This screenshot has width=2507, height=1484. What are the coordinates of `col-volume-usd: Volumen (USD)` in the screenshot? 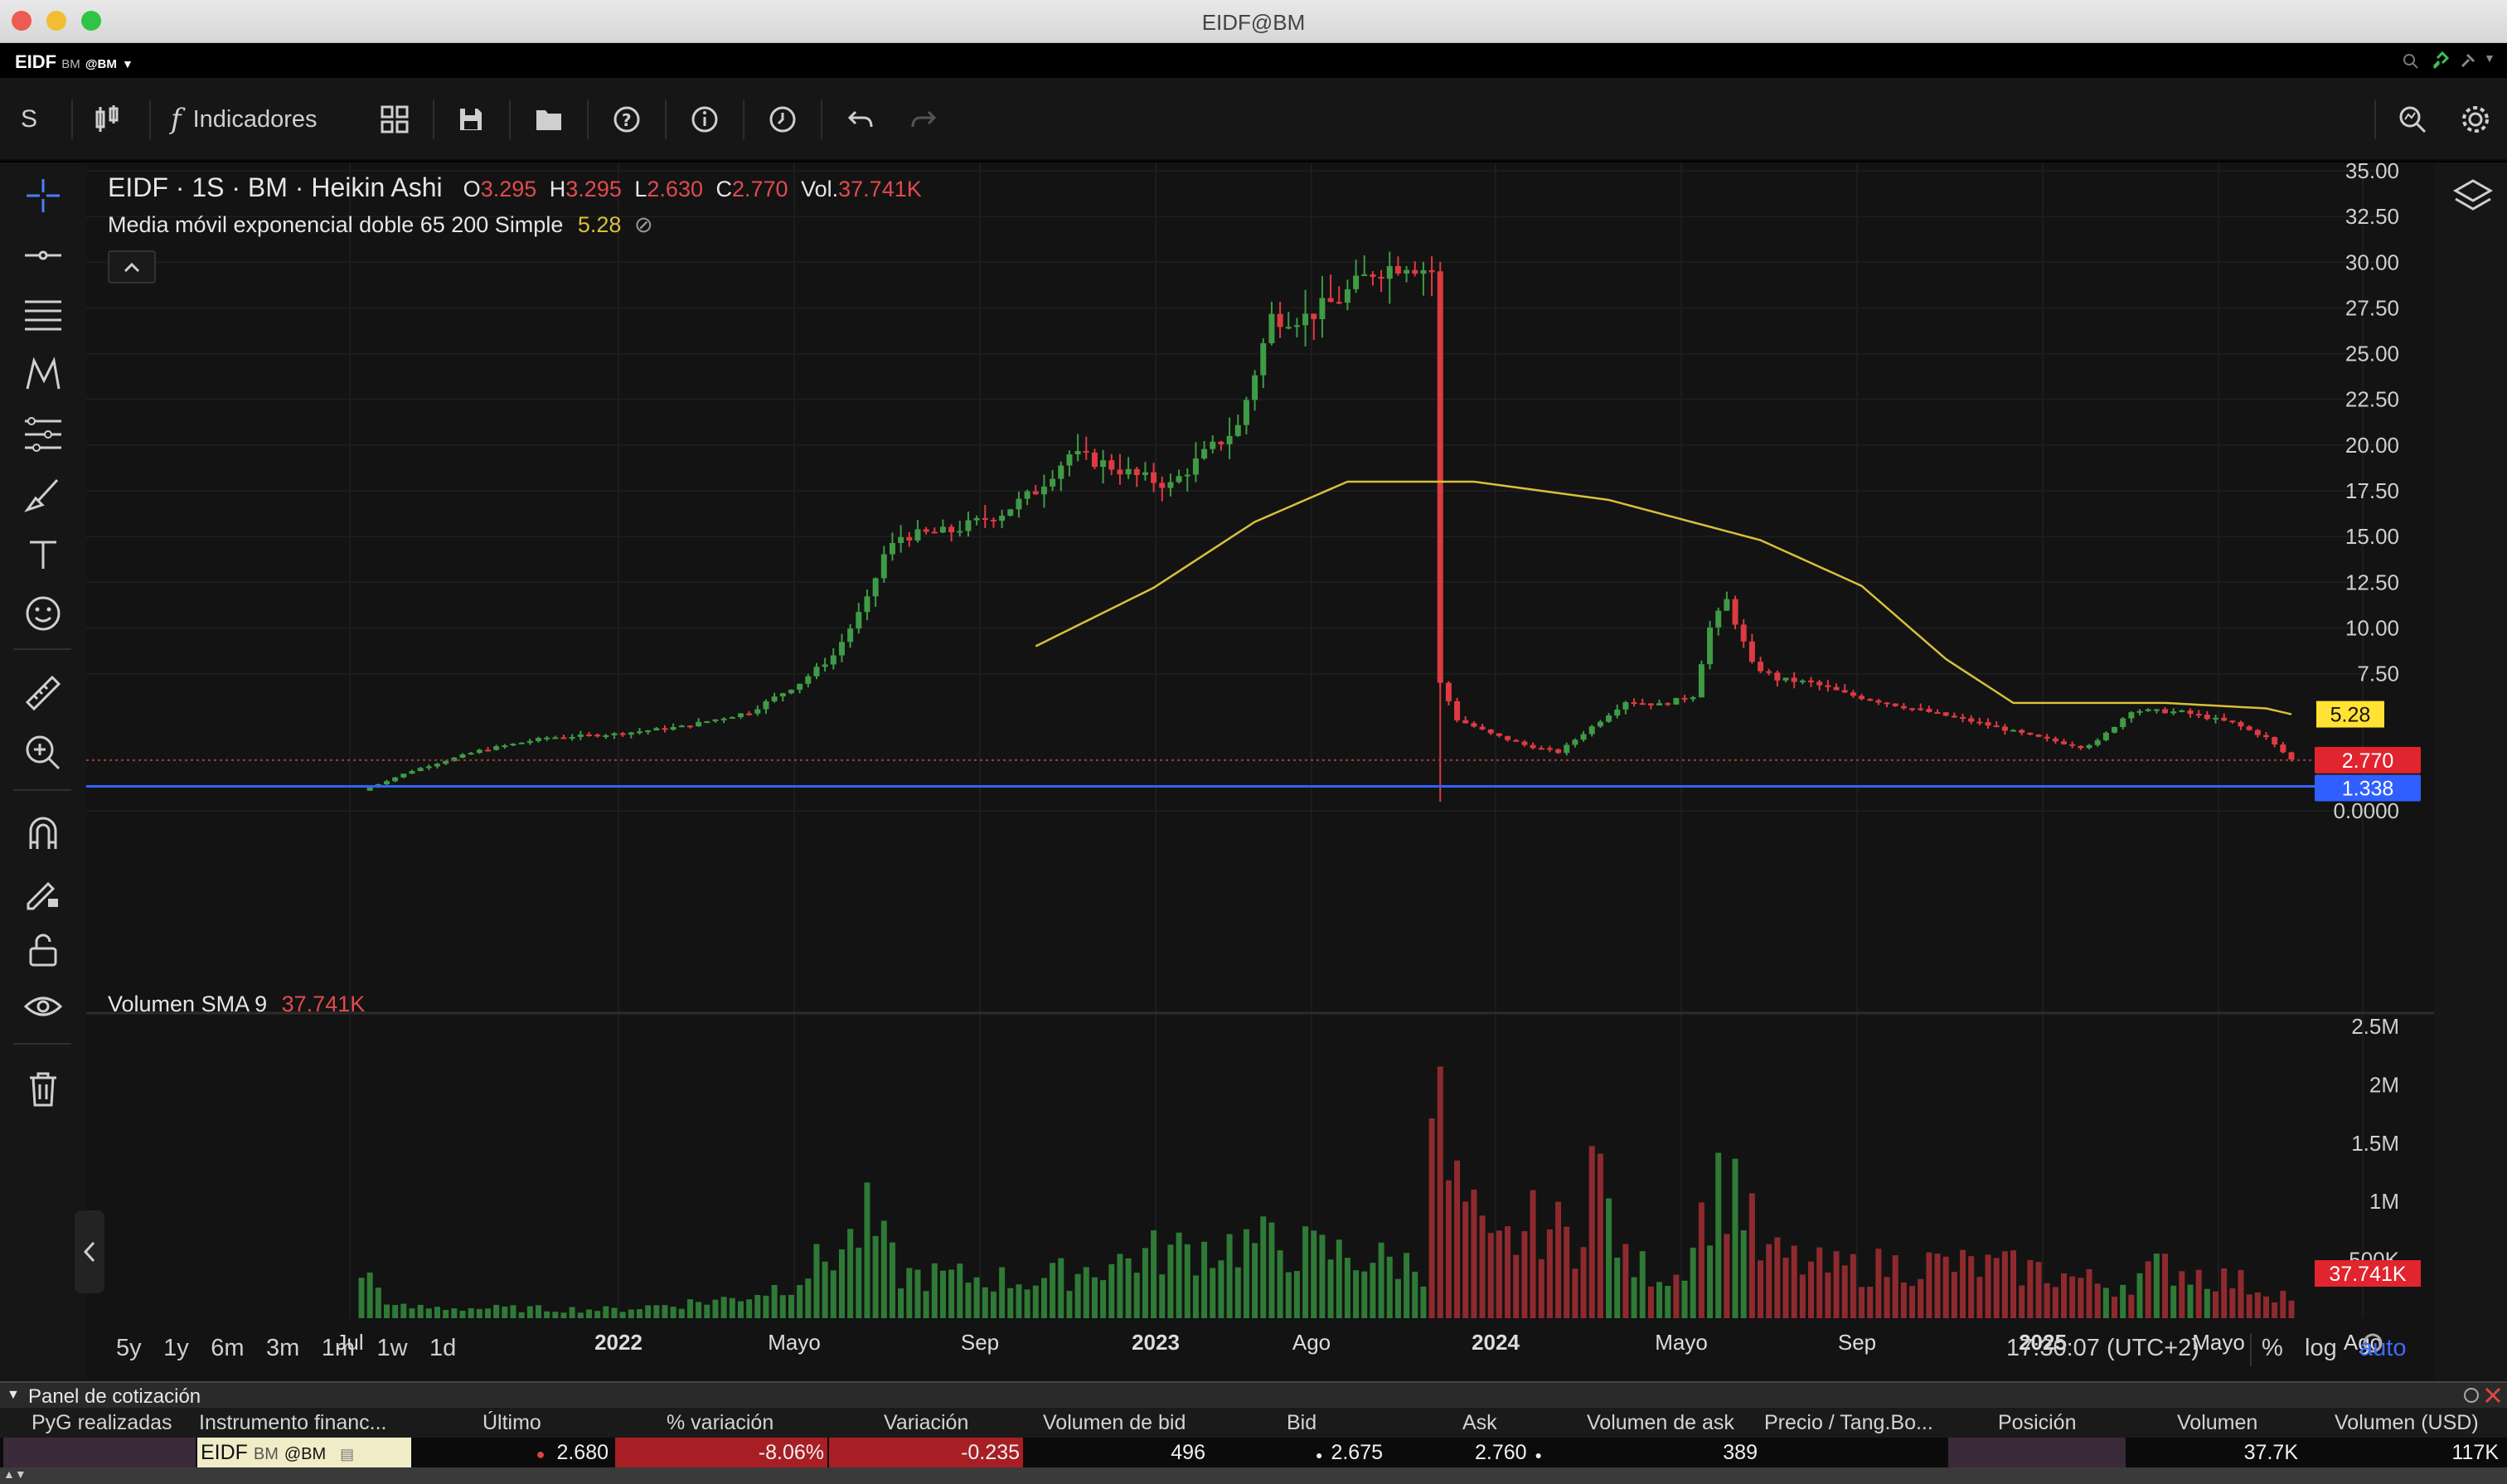 It's located at (2407, 1423).